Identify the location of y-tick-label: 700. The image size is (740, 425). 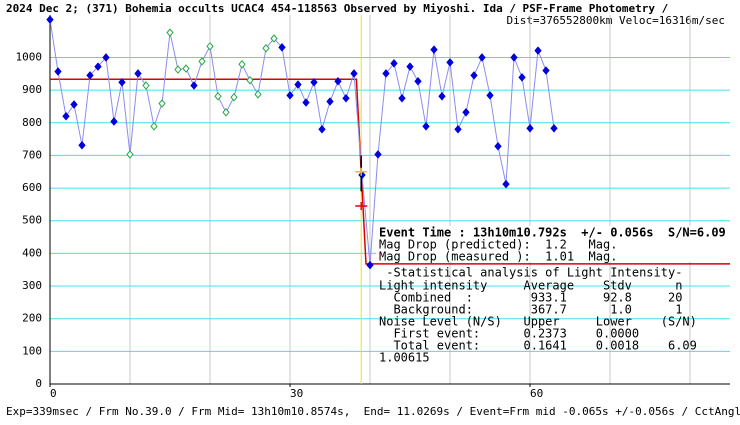
(32, 154).